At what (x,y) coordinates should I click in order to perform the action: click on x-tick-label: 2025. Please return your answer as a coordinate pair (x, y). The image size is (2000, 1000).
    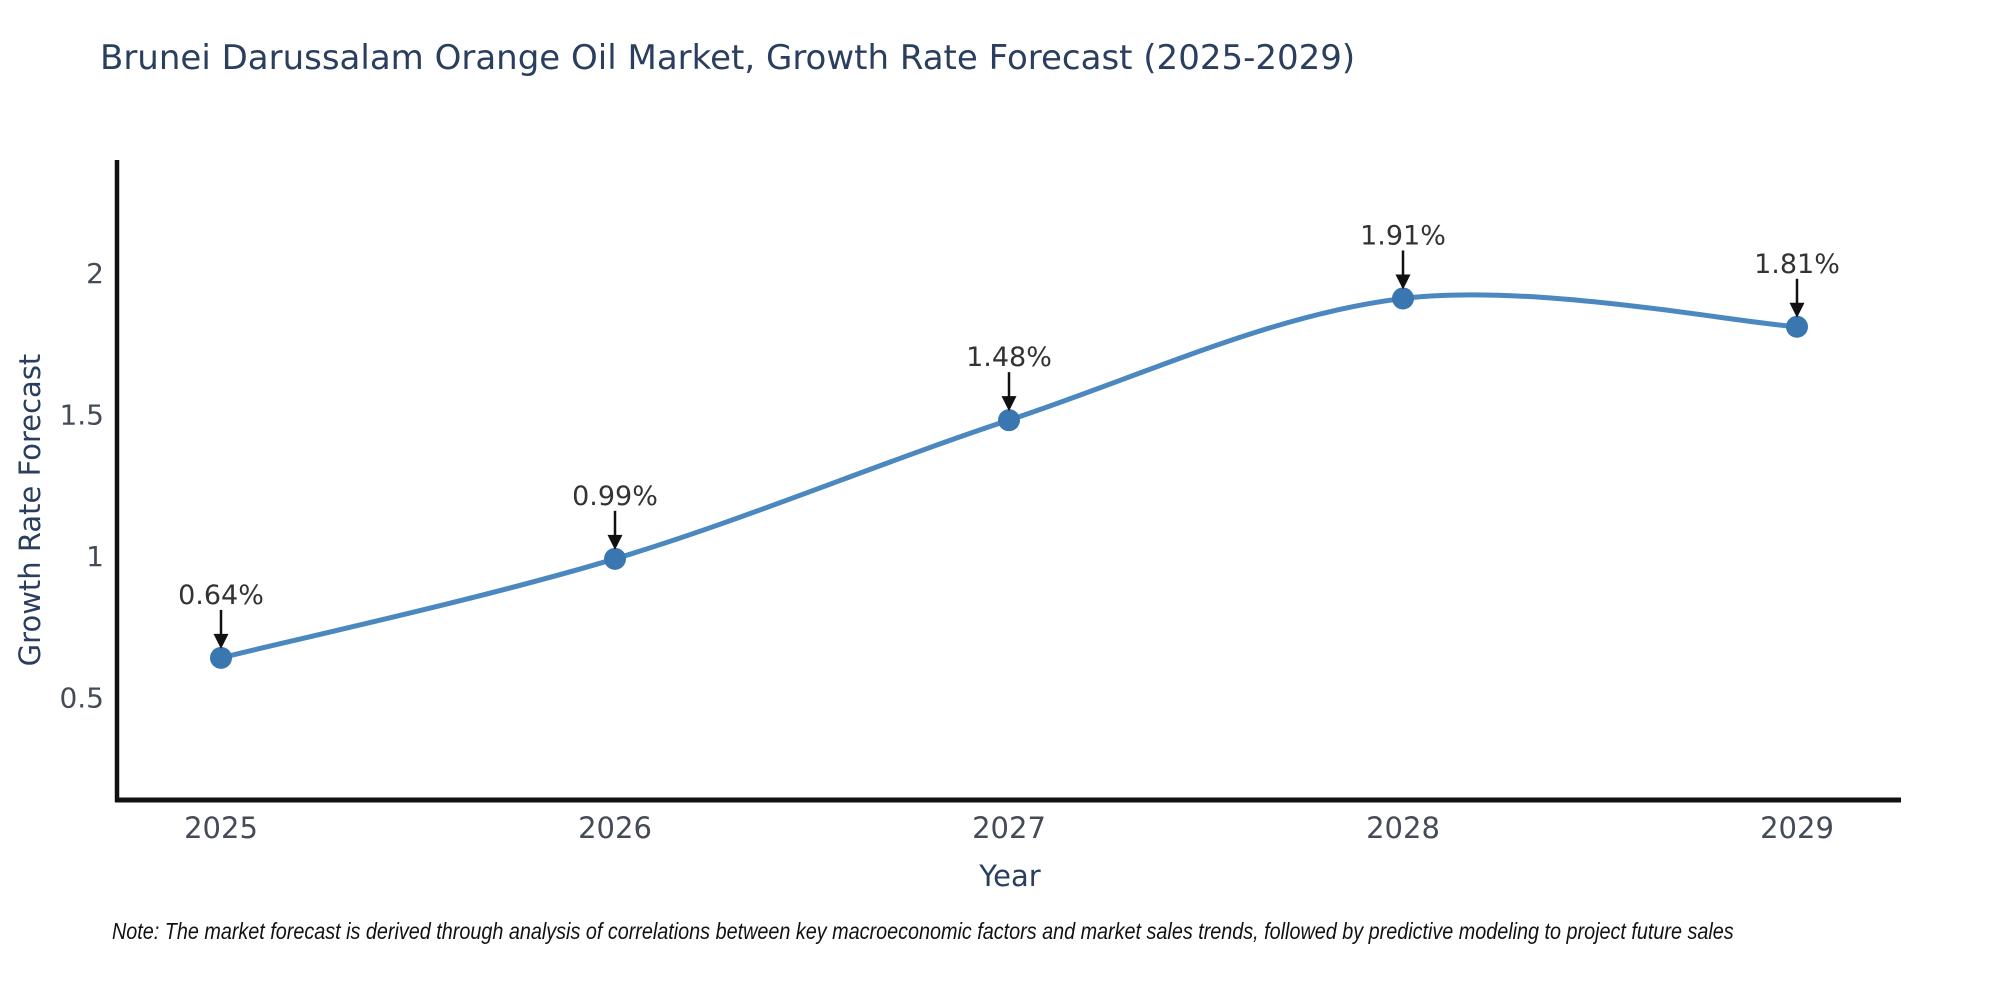
    Looking at the image, I should click on (221, 828).